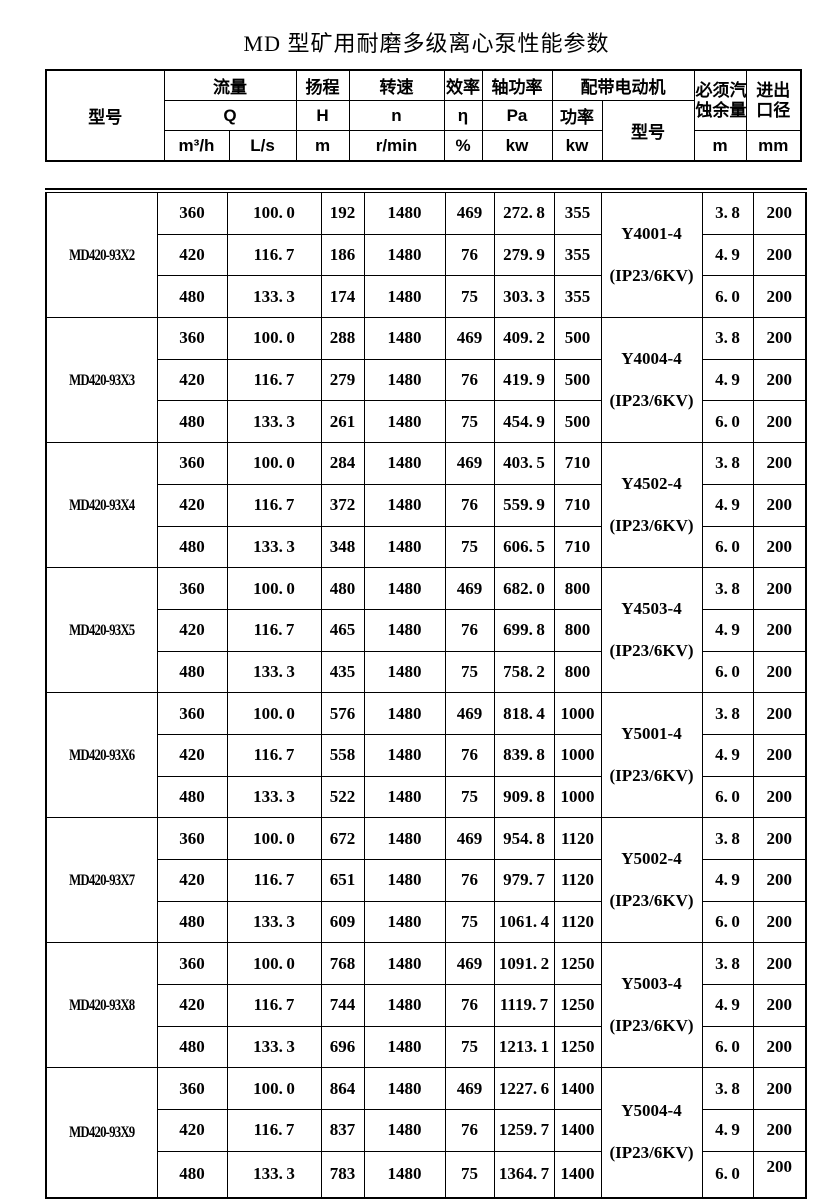 This screenshot has width=826, height=1204. I want to click on table-row: 420 116. 7 744 1480 76 1119. 7 1250 4. 9 200, so click(426, 1005).